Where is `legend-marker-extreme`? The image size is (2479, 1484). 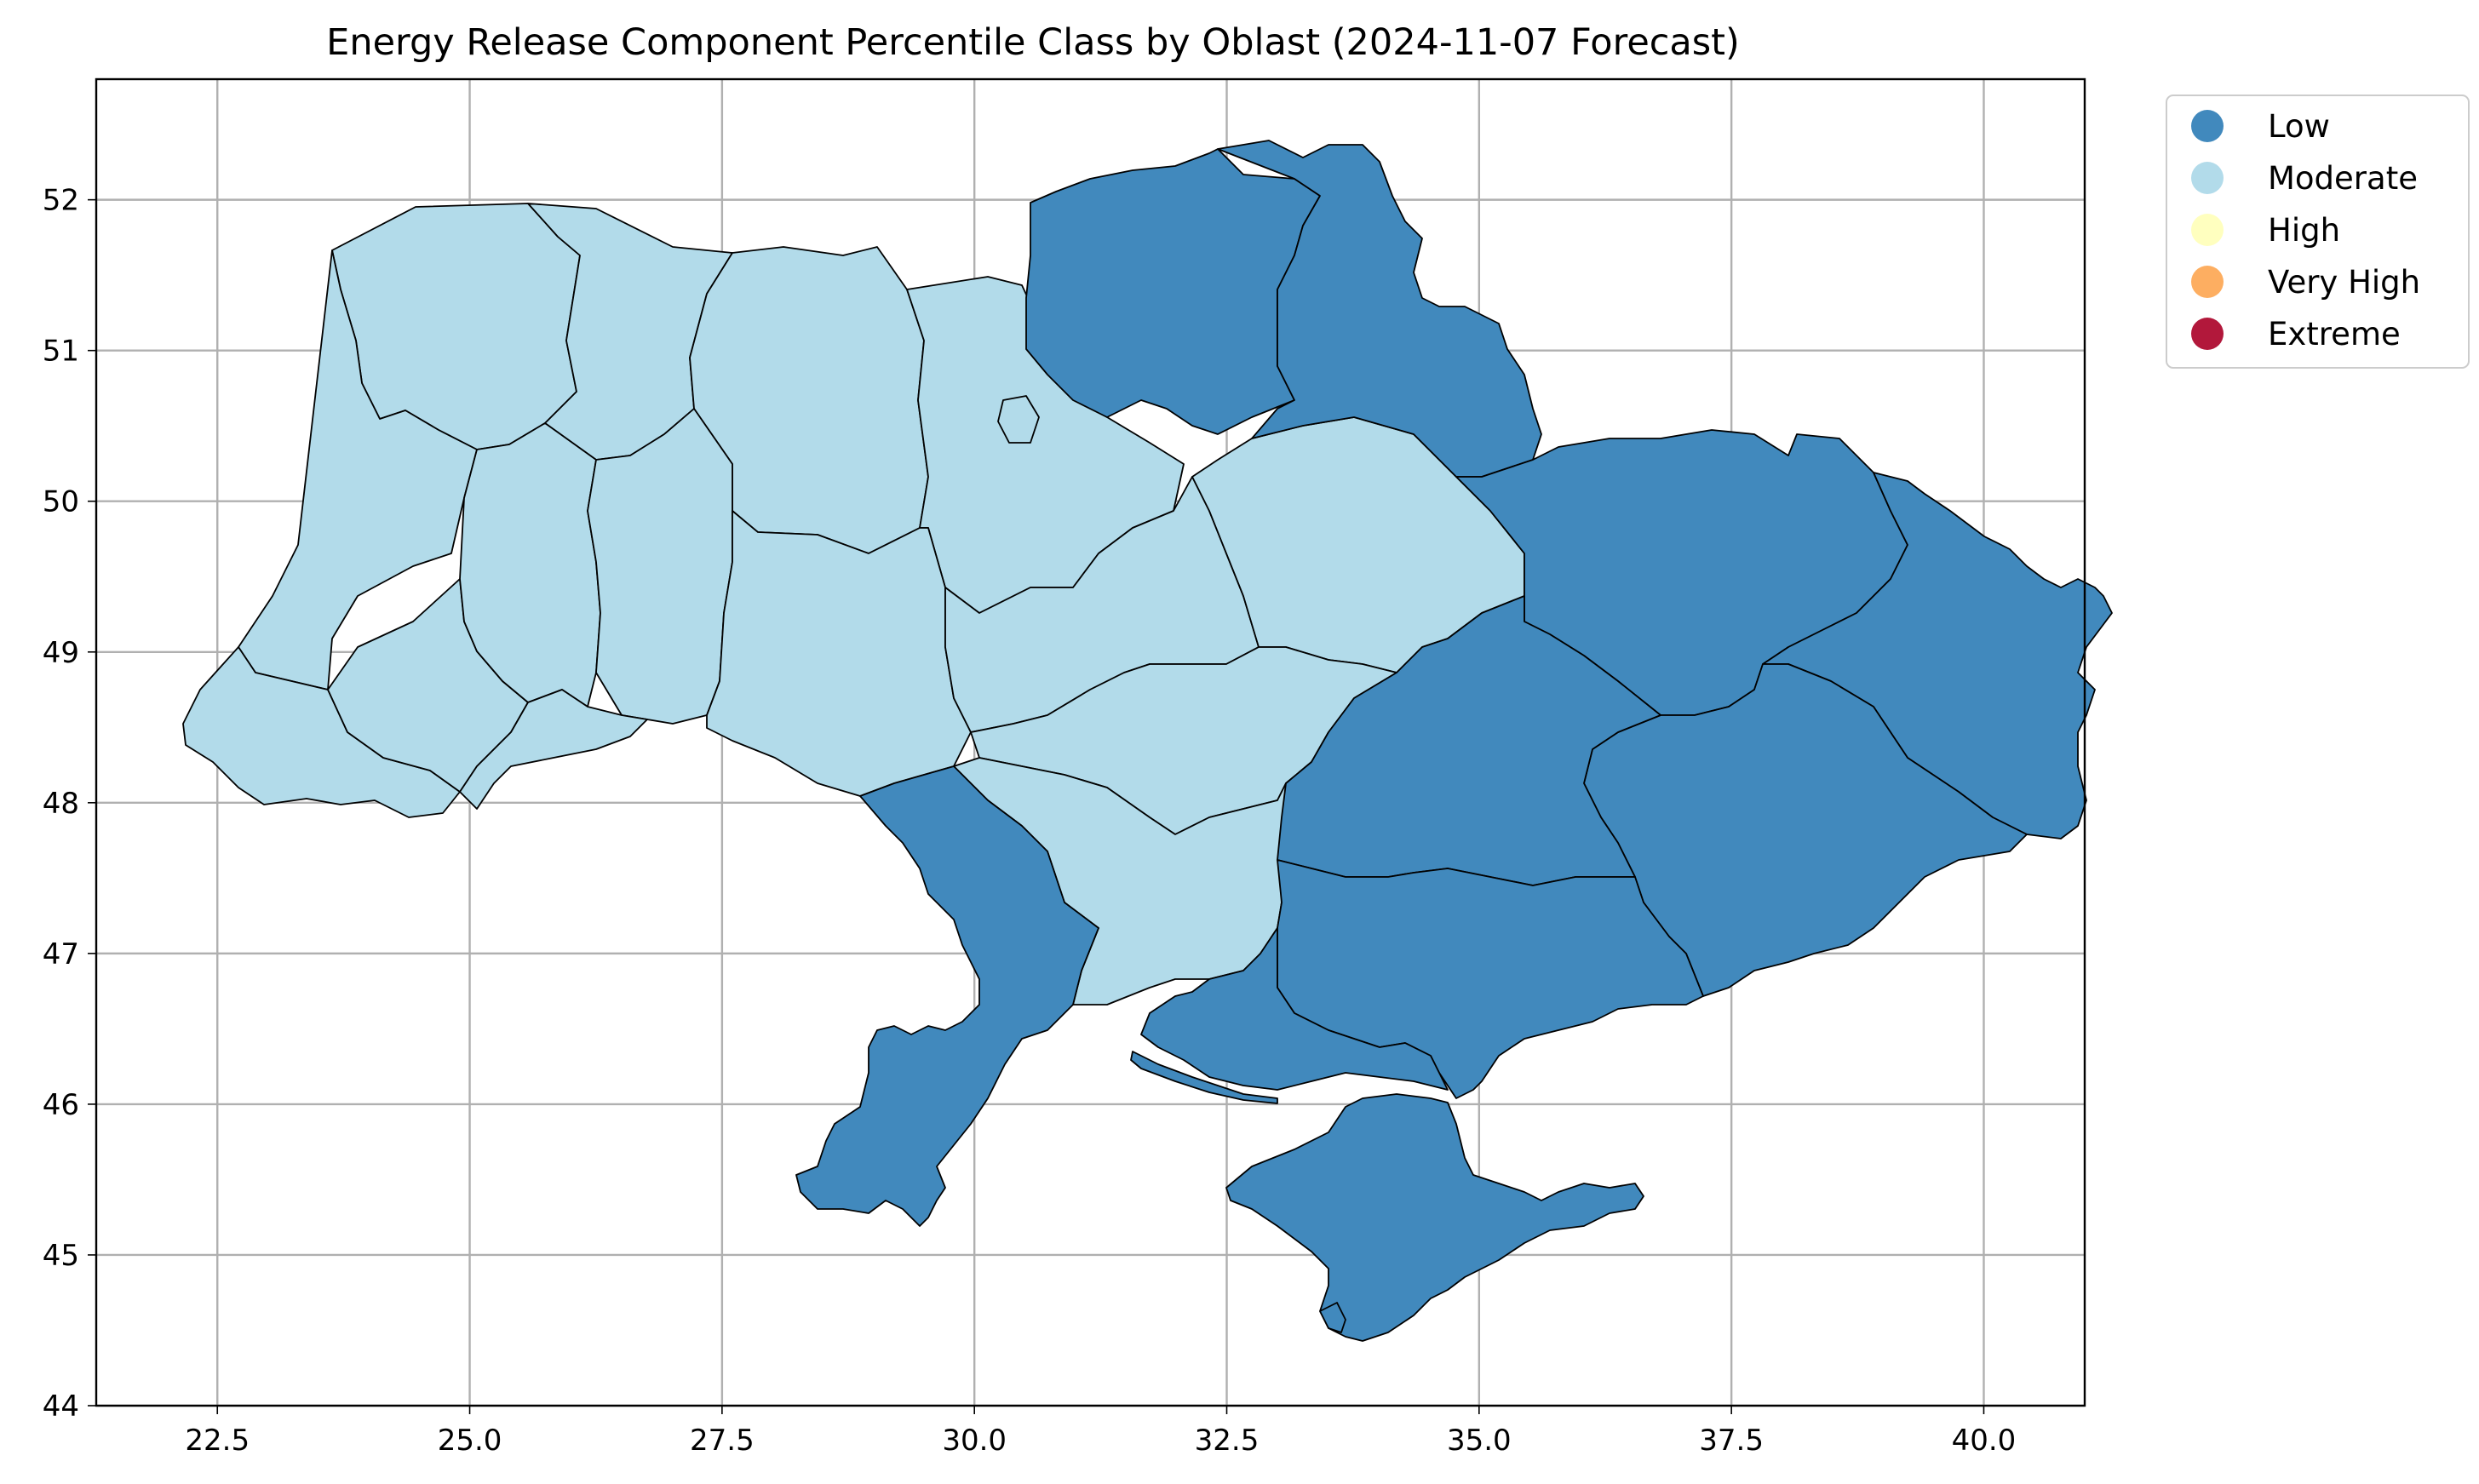
legend-marker-extreme is located at coordinates (2207, 334).